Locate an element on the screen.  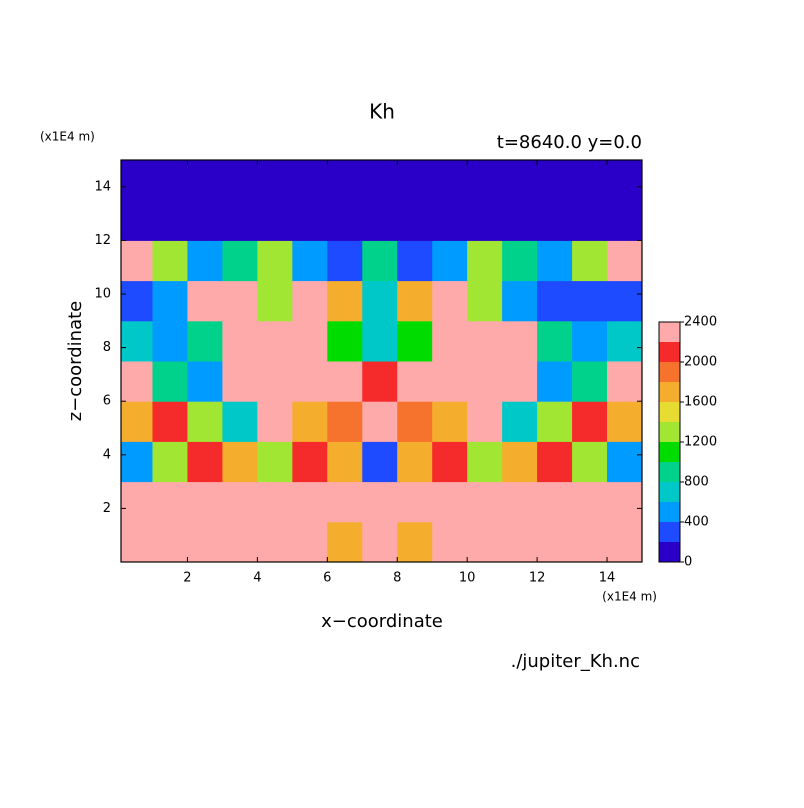
colorbar-tick-label: 2400 is located at coordinates (700, 322).